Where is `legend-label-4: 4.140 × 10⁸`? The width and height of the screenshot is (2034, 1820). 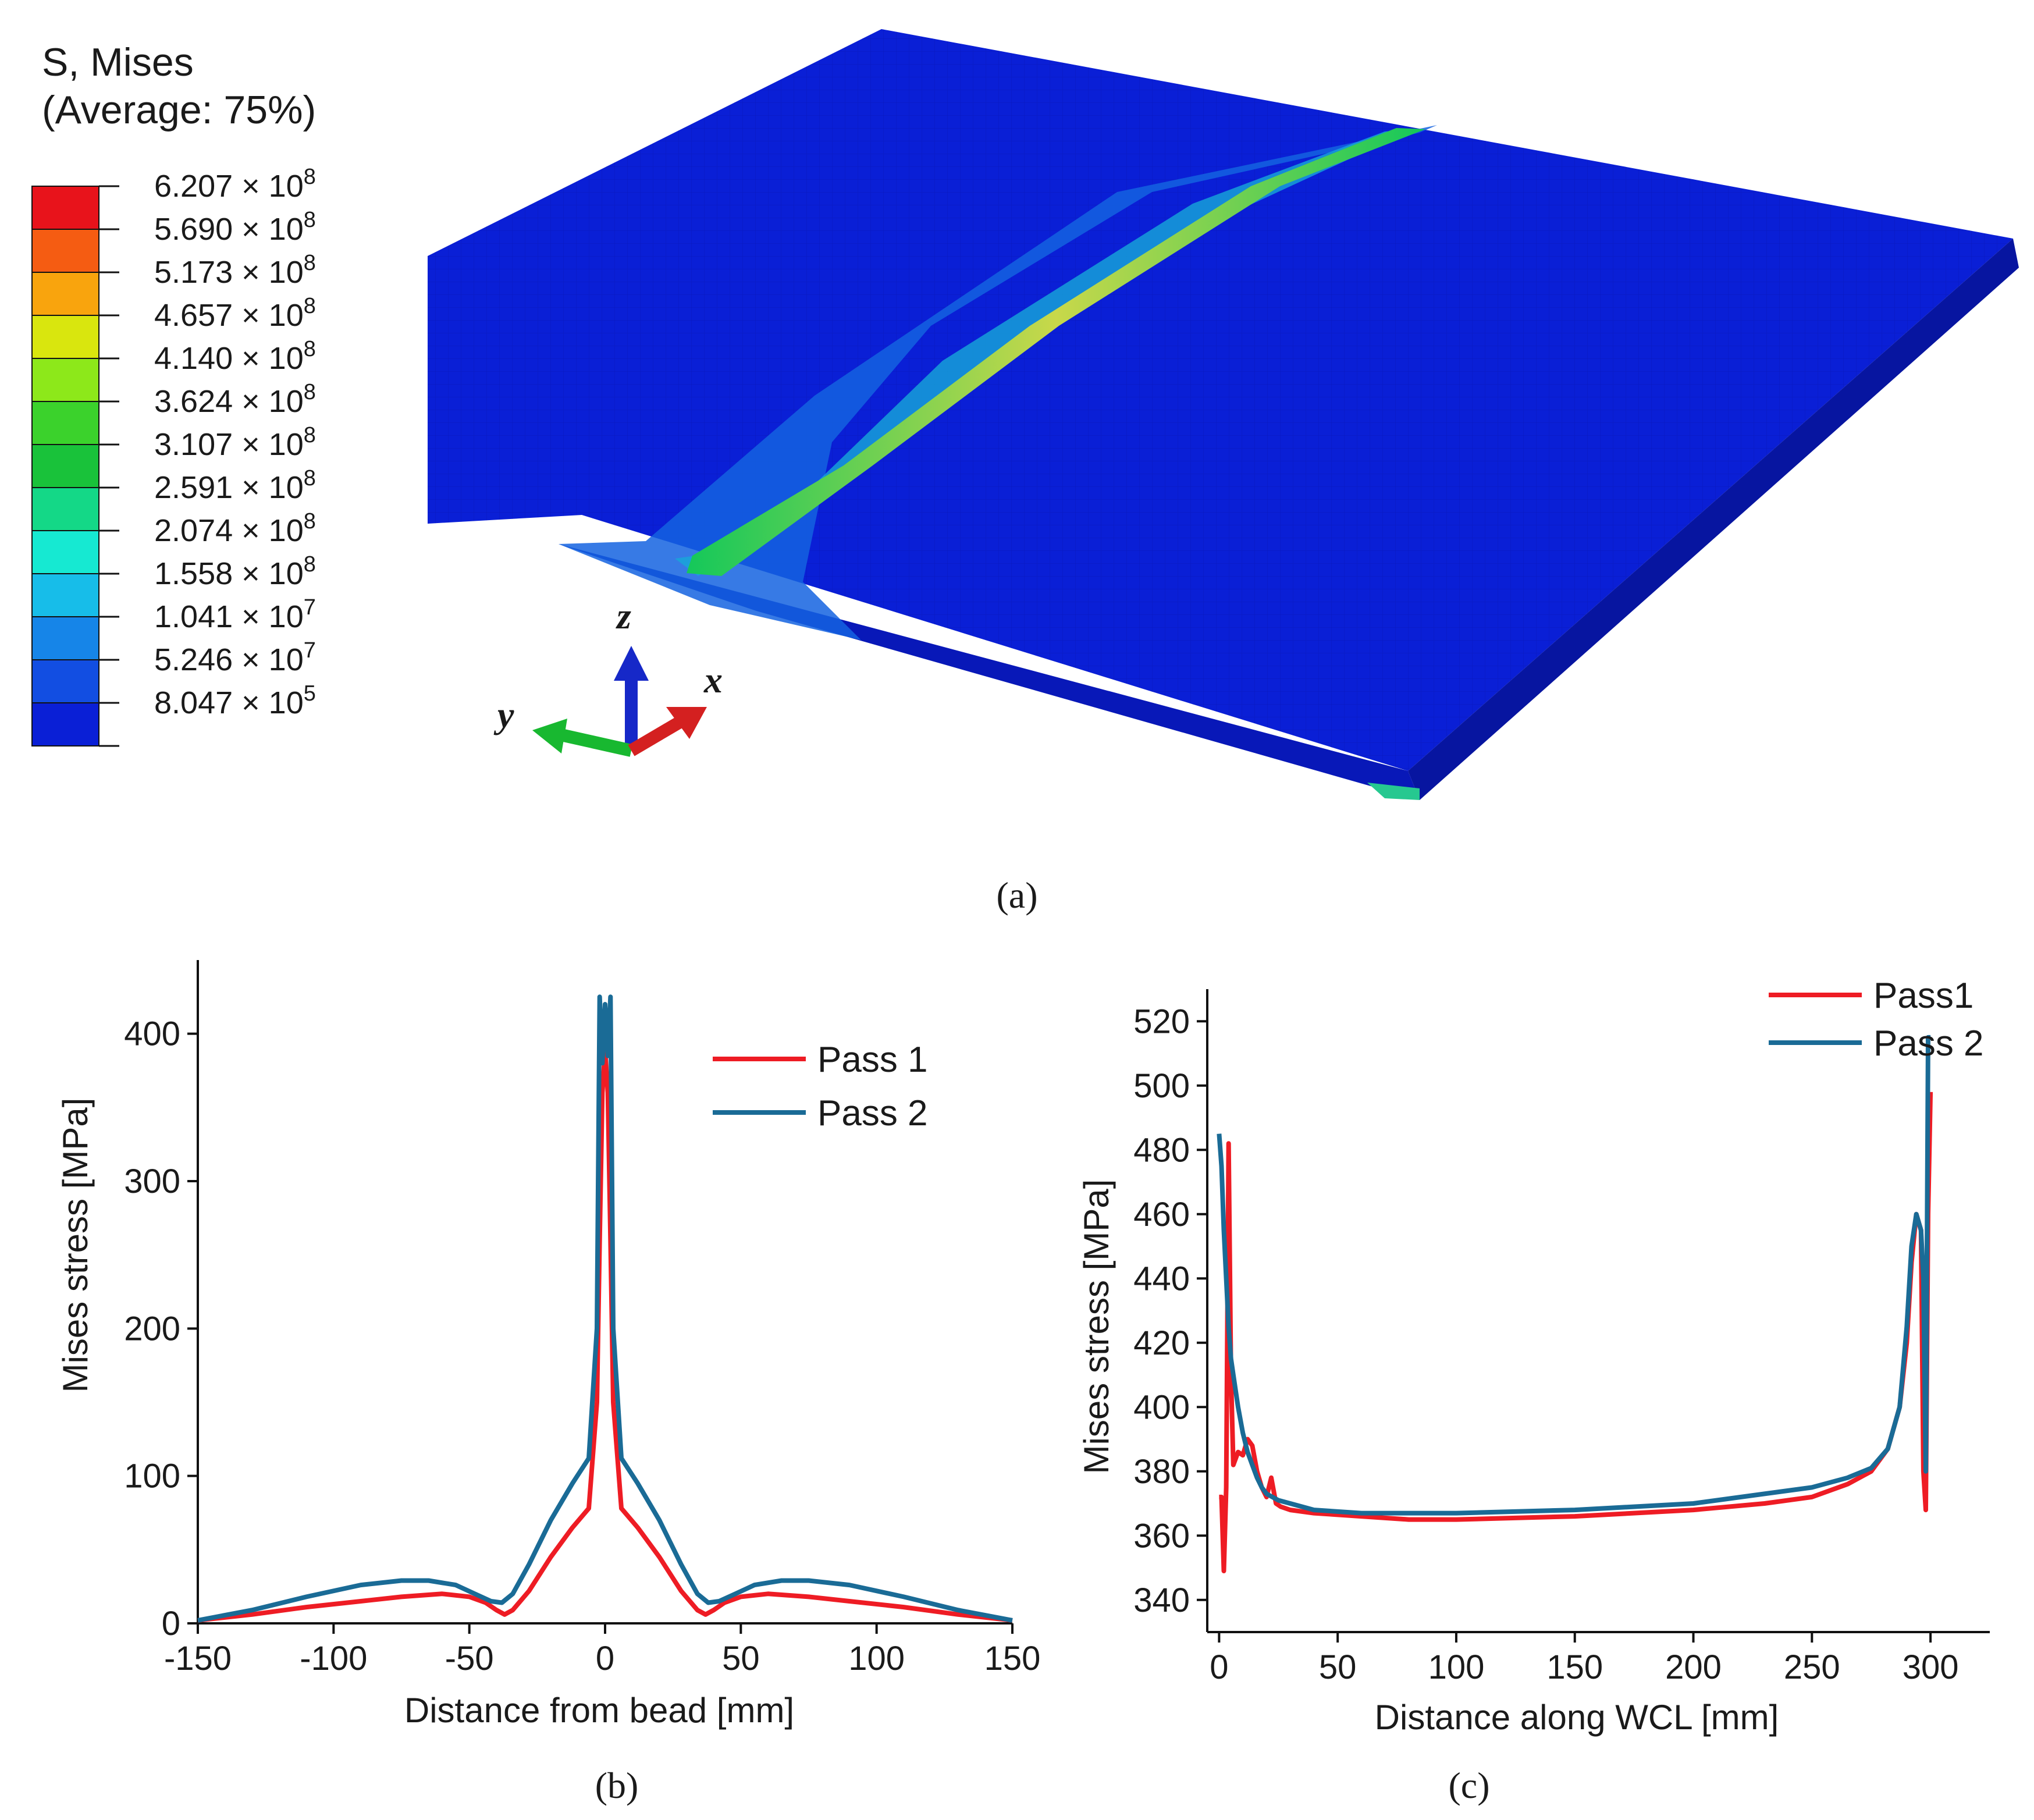
legend-label-4: 4.140 × 10⁸ is located at coordinates (235, 356).